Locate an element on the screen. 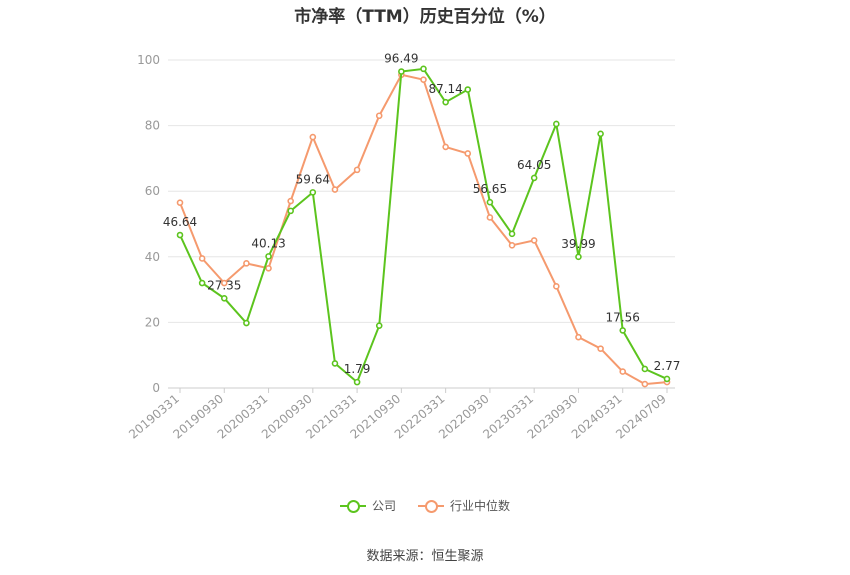 The height and width of the screenshot is (575, 850). data-label: 39.99 is located at coordinates (578, 244).